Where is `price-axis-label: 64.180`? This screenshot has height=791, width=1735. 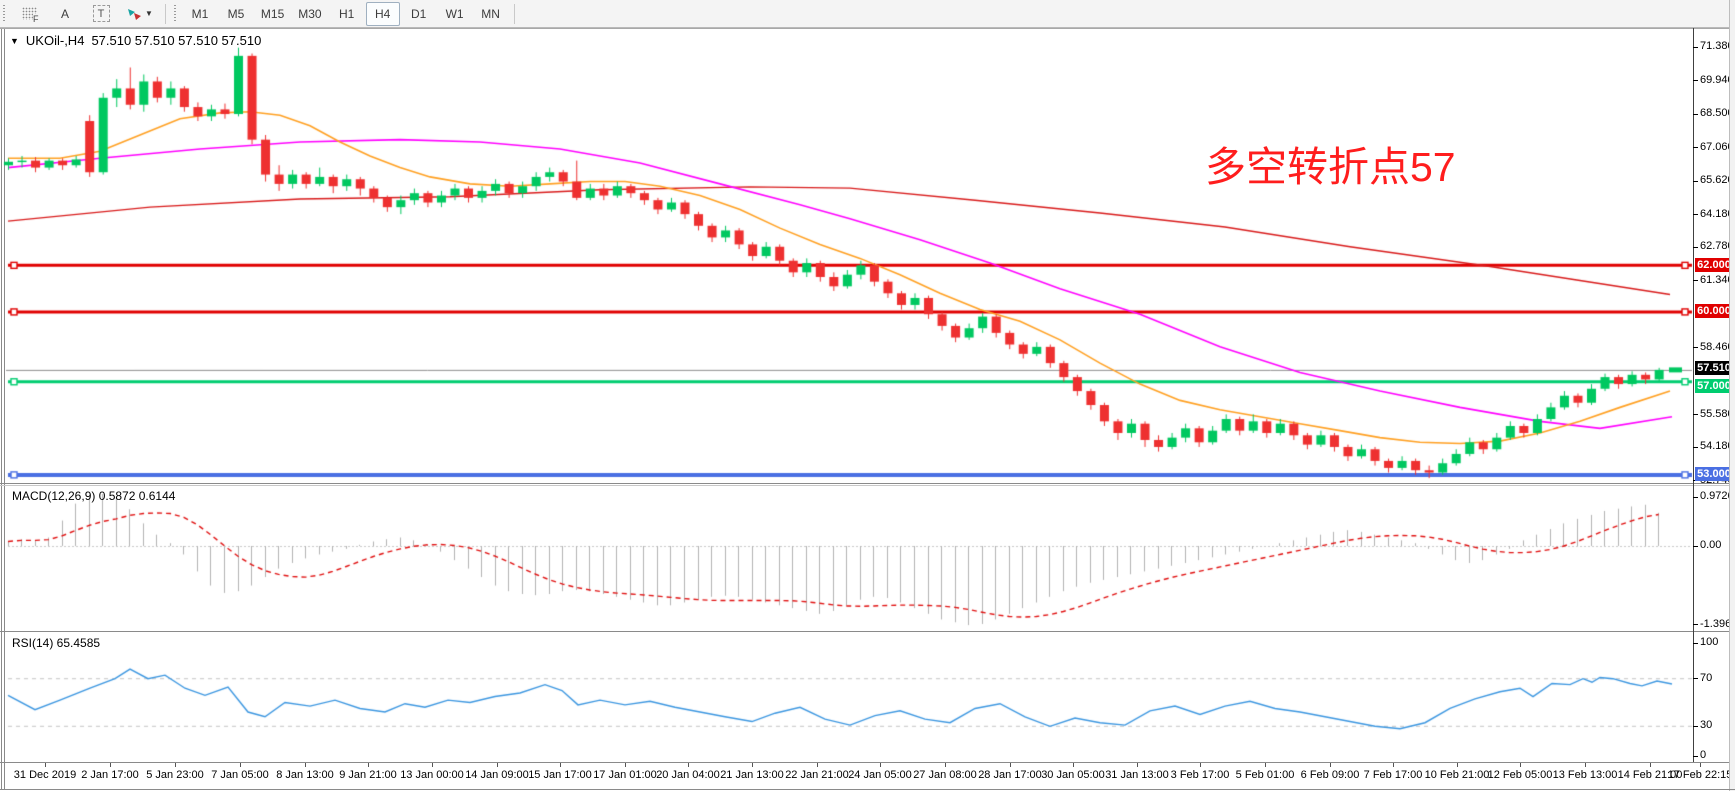 price-axis-label: 64.180 is located at coordinates (1717, 213).